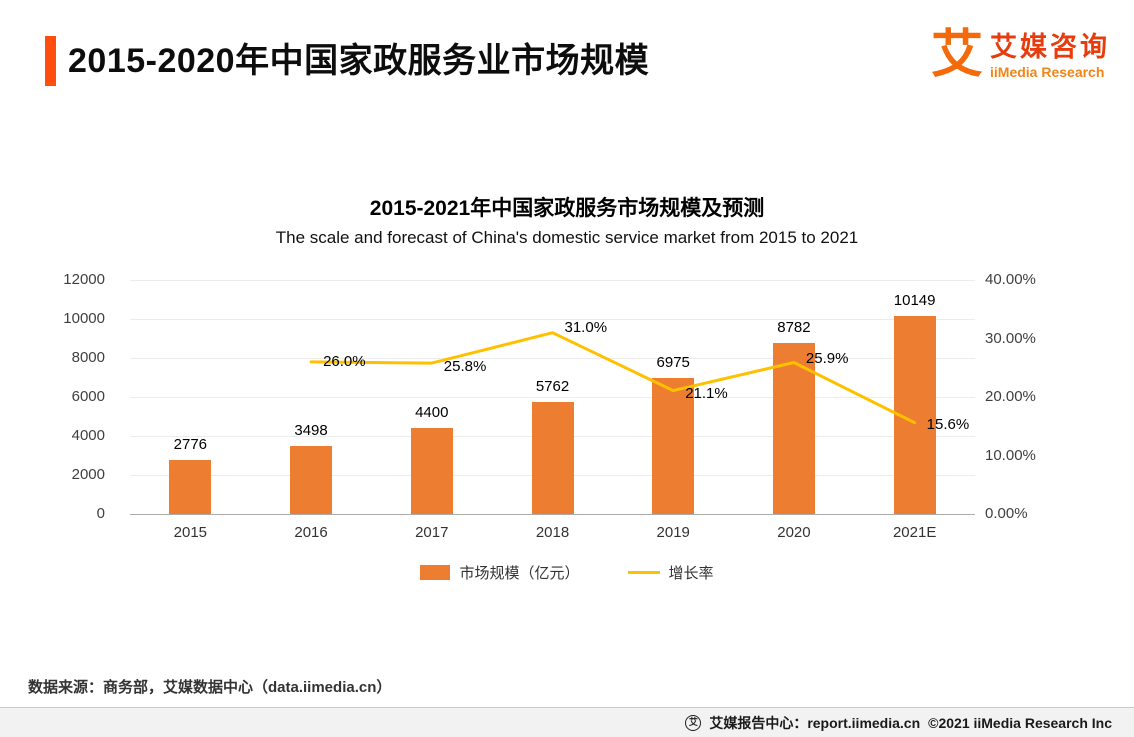  Describe the element at coordinates (100, 513) in the screenshot. I see `left-axis-tick: 0` at that location.